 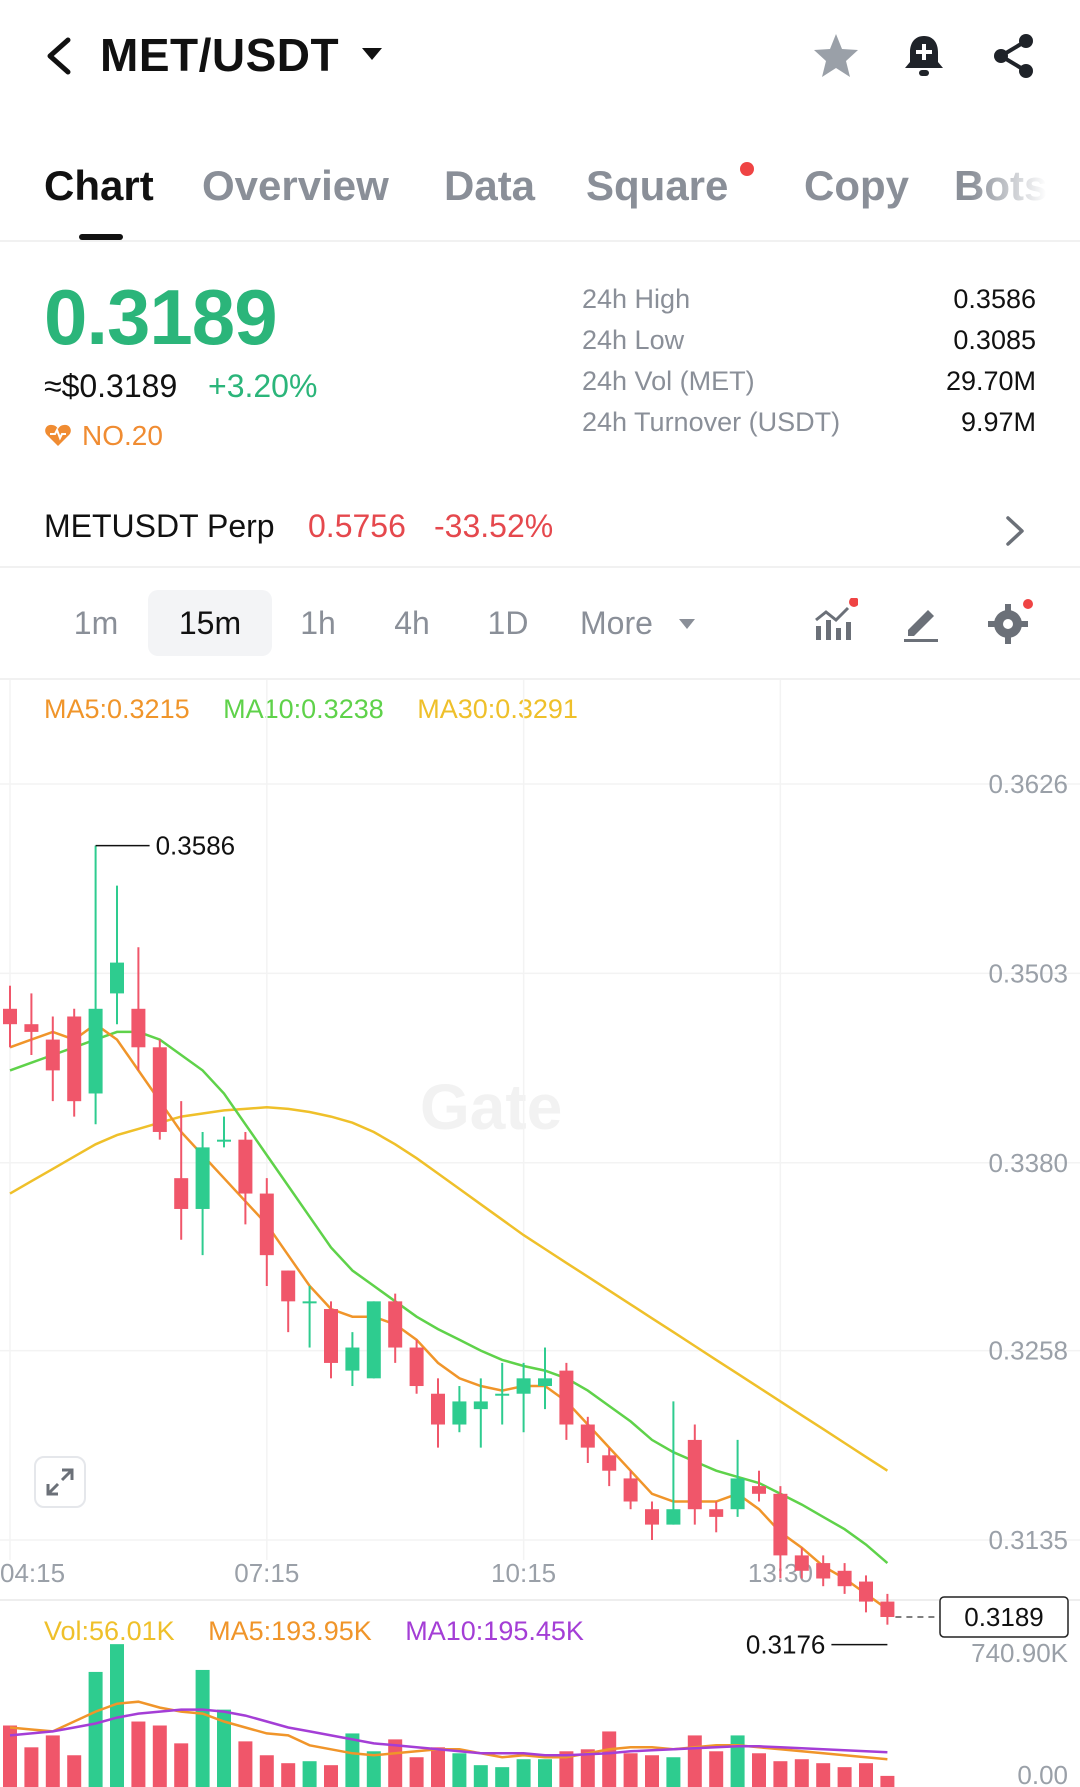 What do you see at coordinates (523, 1573) in the screenshot?
I see `x-tick-label: 10:15` at bounding box center [523, 1573].